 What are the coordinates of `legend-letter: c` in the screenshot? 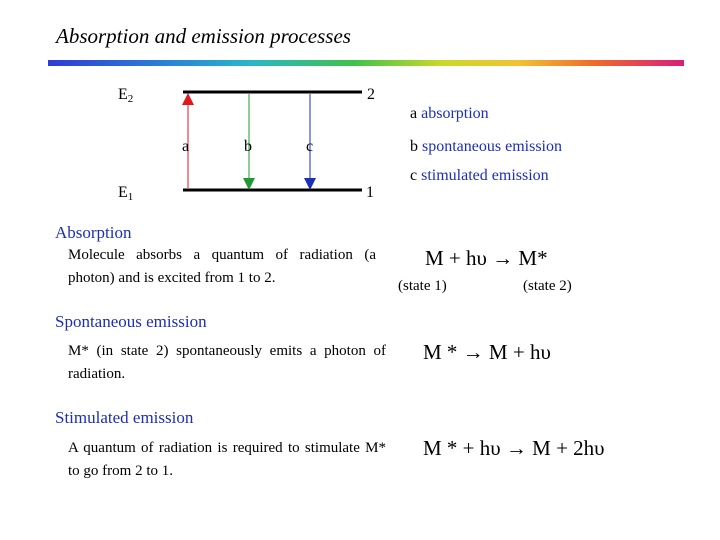 It's located at (414, 175).